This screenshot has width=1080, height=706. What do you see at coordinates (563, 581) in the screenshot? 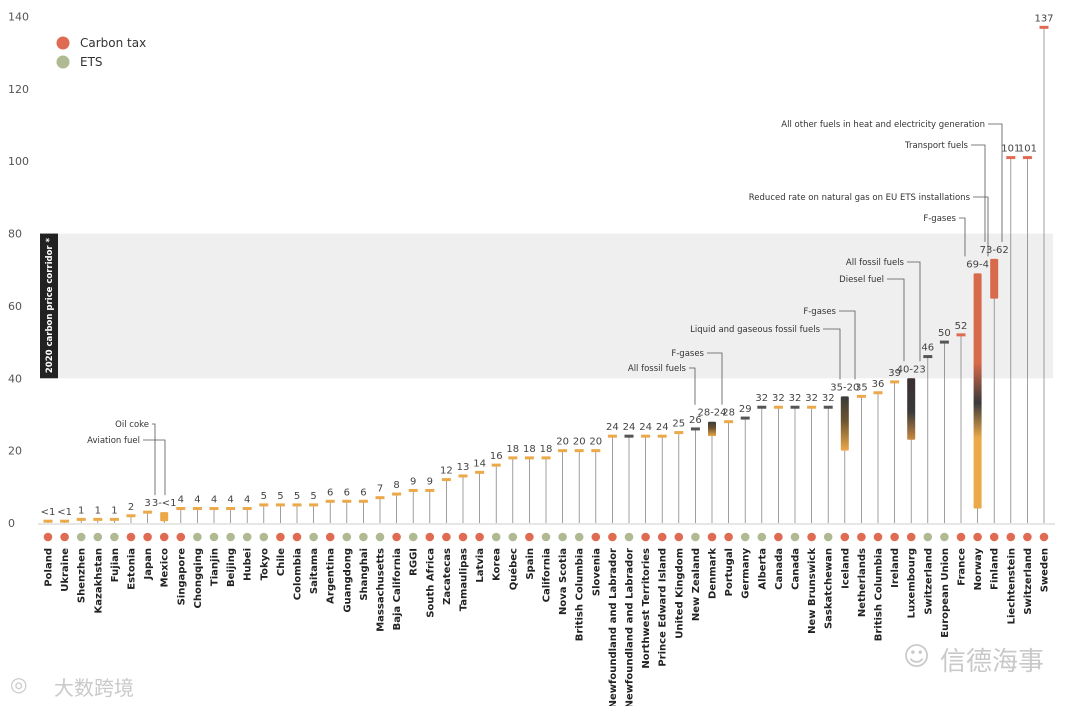
I see `category-label: Nova Scotia` at bounding box center [563, 581].